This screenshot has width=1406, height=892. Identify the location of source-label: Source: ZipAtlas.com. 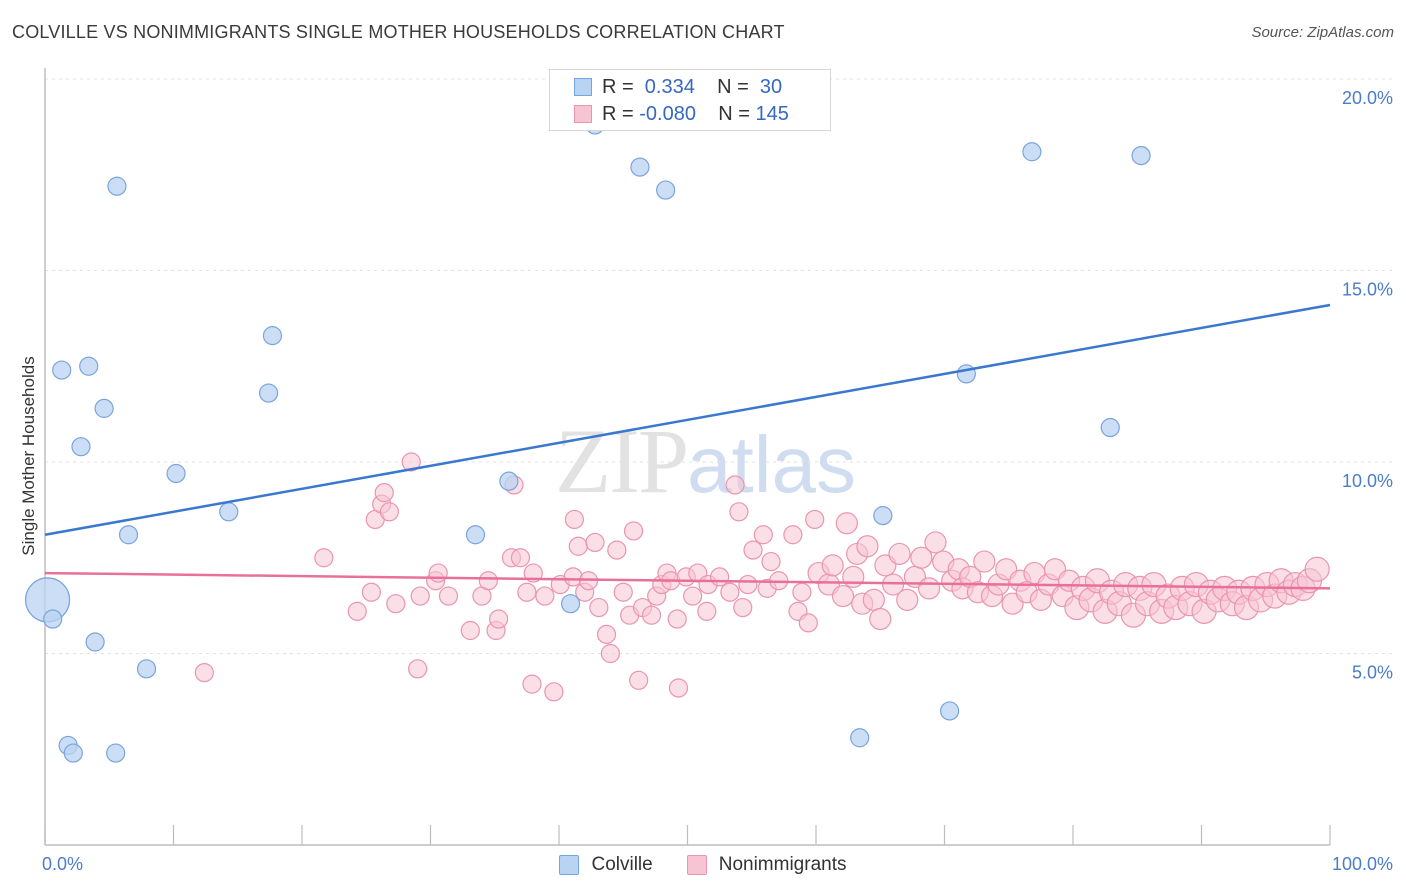
(1322, 32).